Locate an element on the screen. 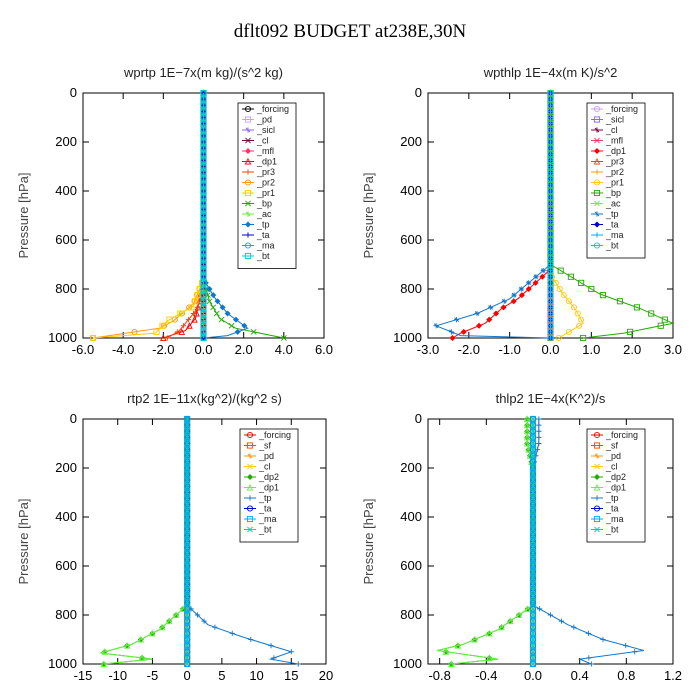 This screenshot has height=700, width=700. y-tick-label: 1000 is located at coordinates (407, 663).